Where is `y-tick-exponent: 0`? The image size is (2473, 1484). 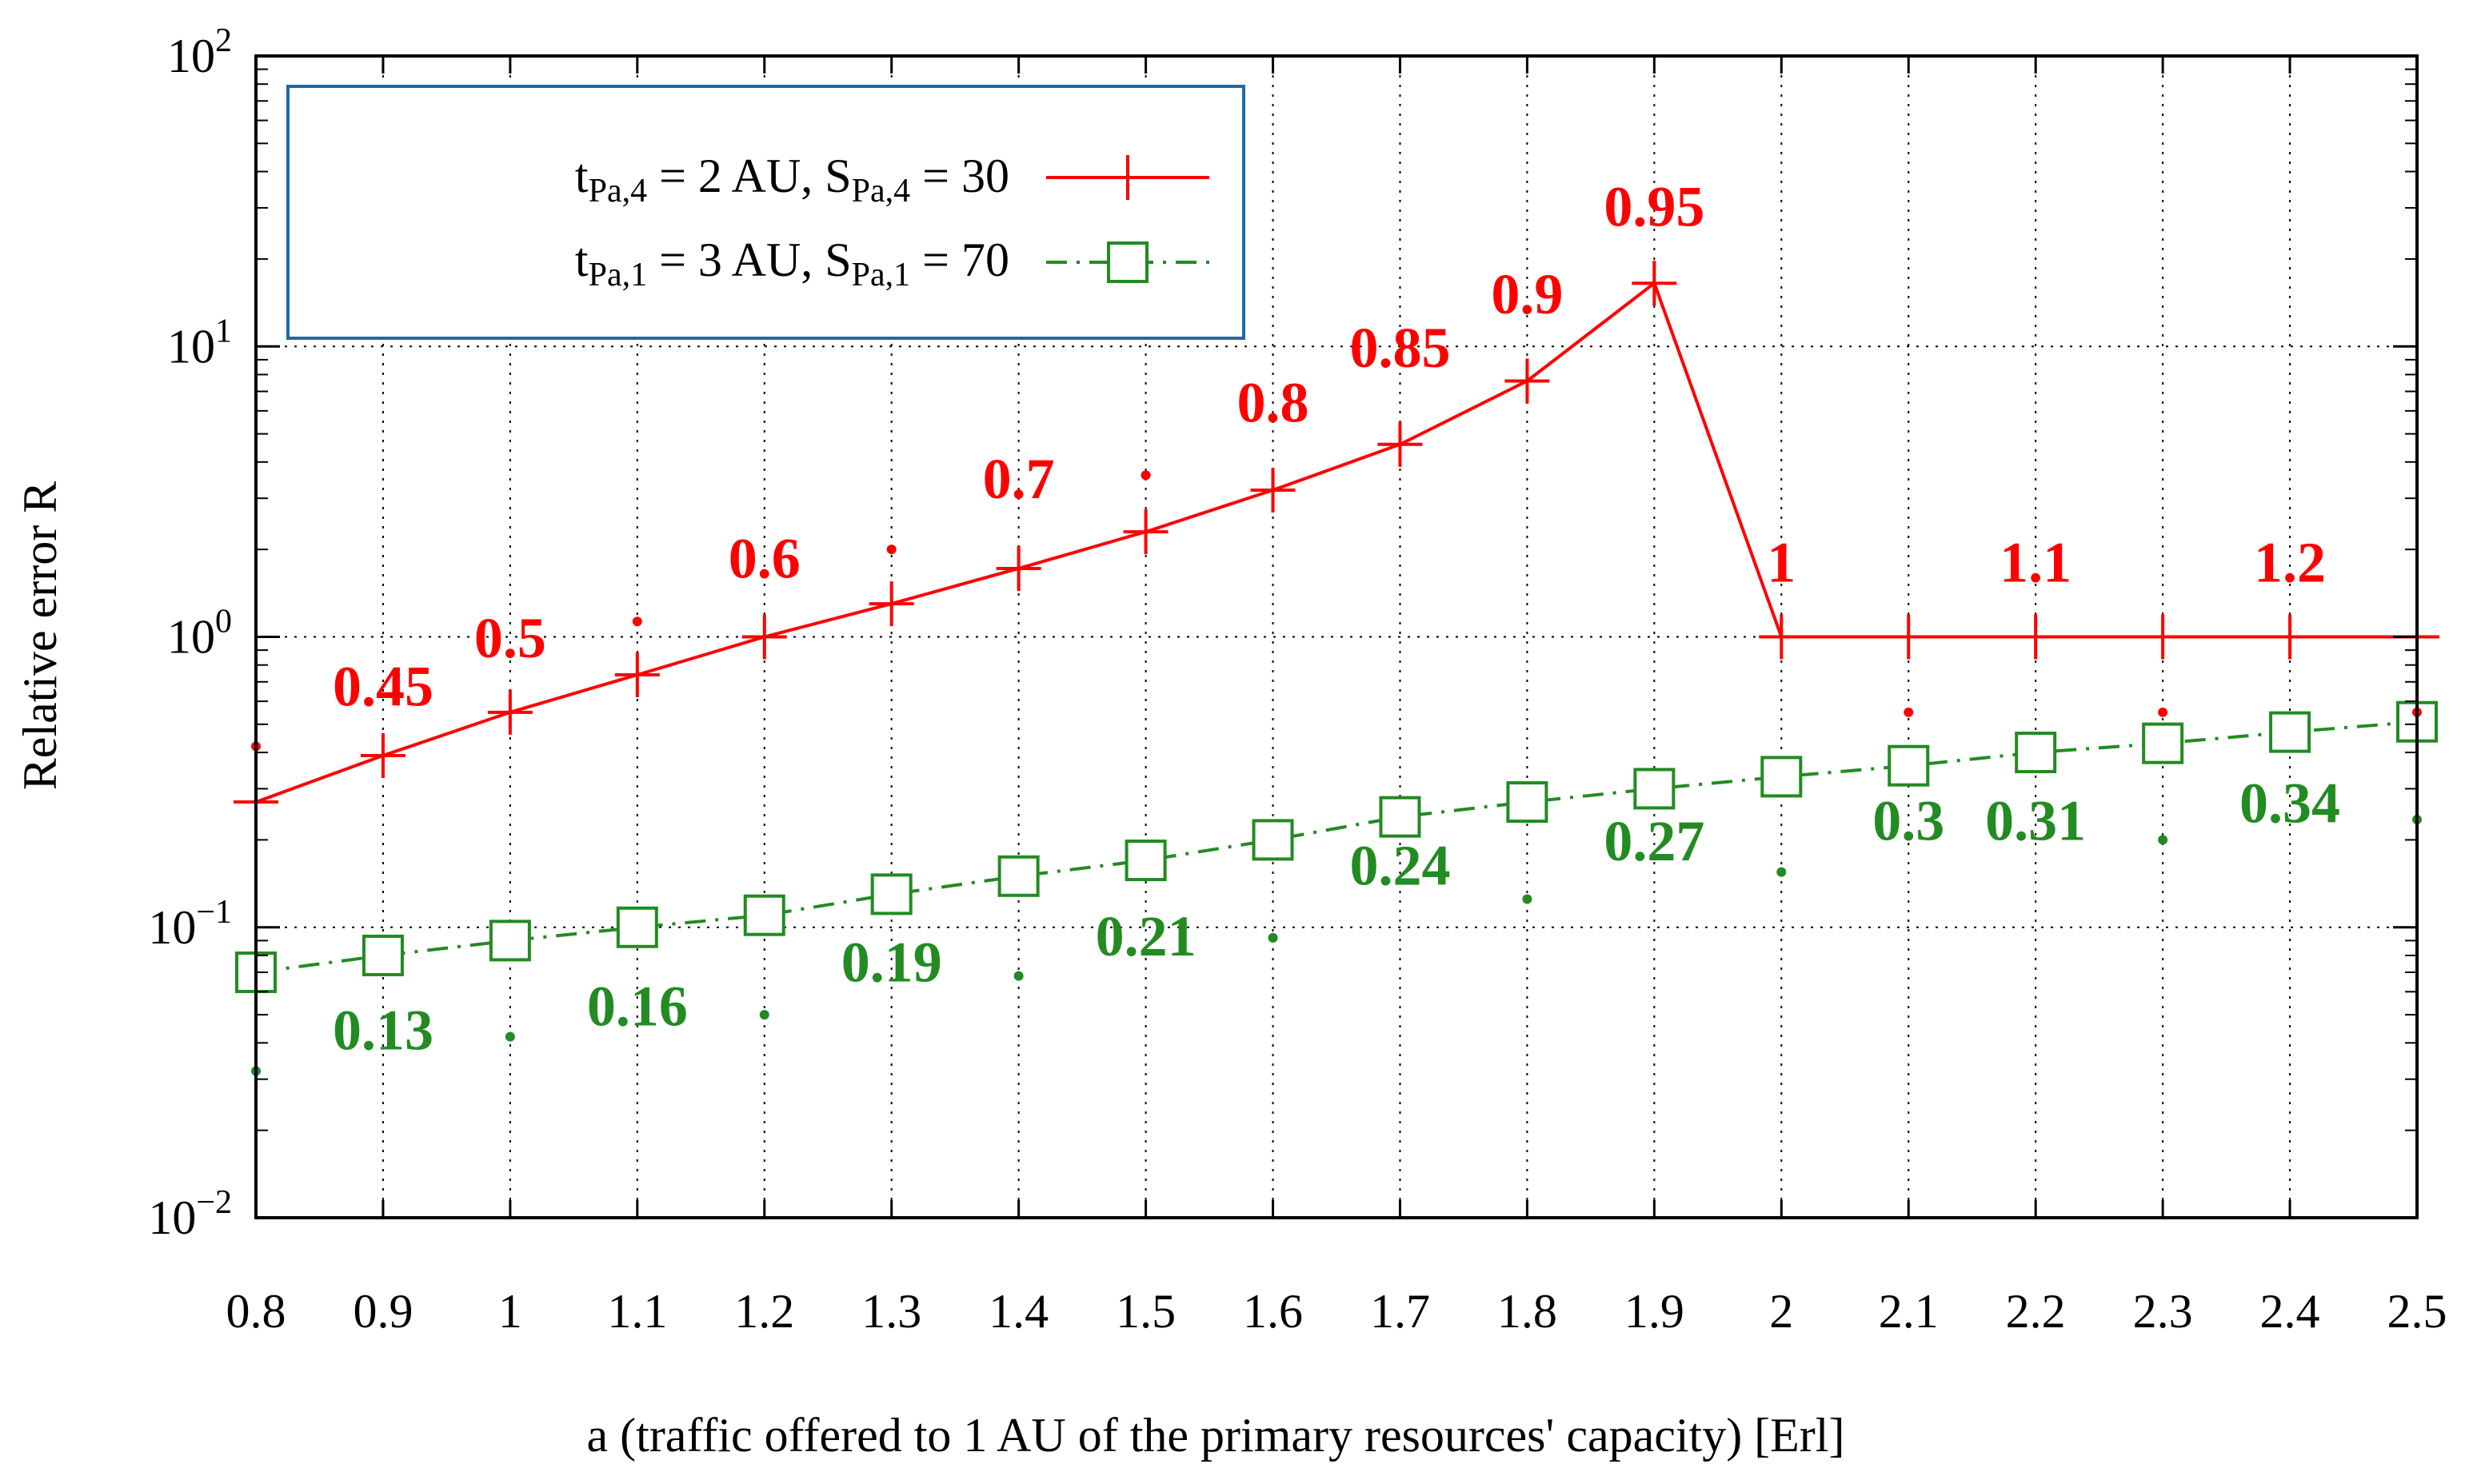
y-tick-exponent: 0 is located at coordinates (223, 622).